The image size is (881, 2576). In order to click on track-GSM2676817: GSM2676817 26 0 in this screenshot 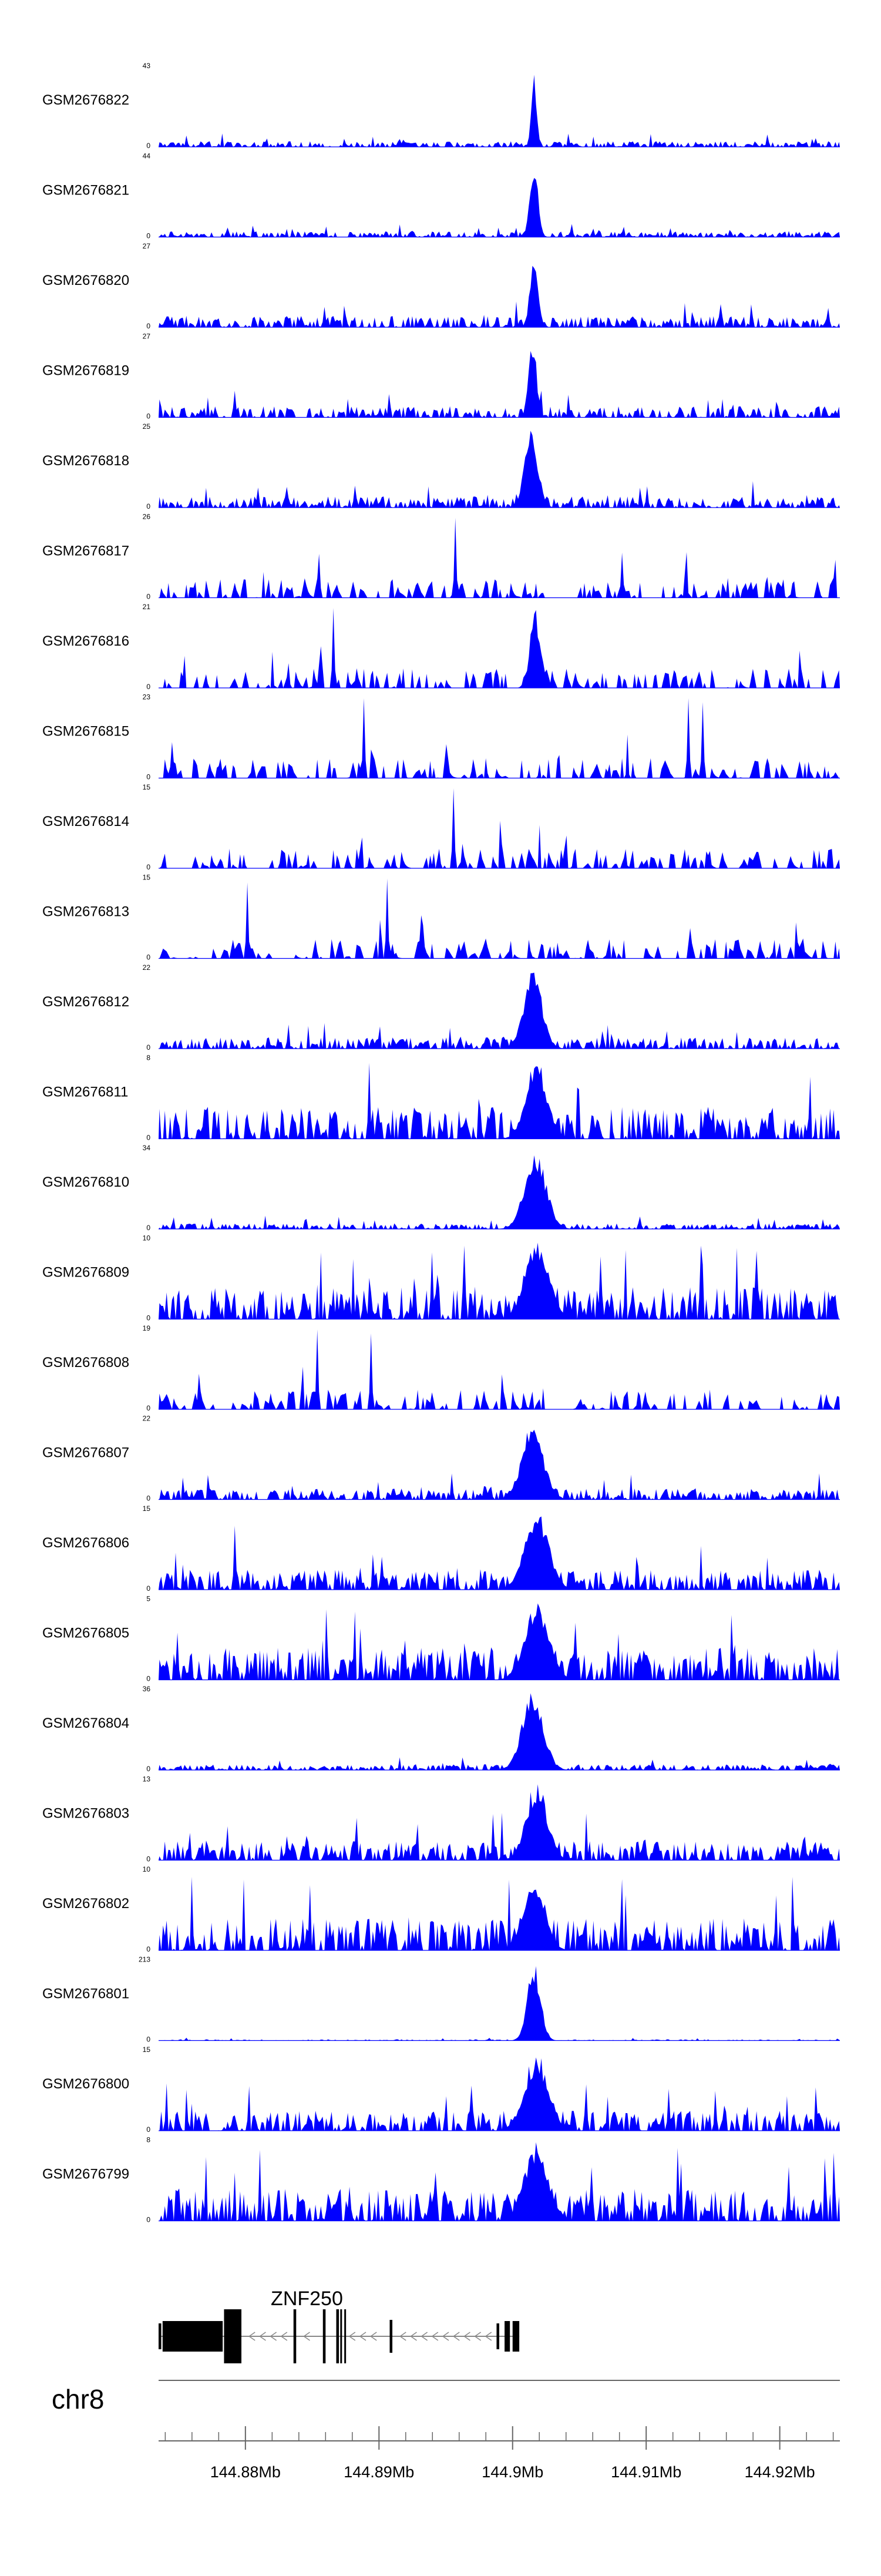, I will do `click(441, 557)`.